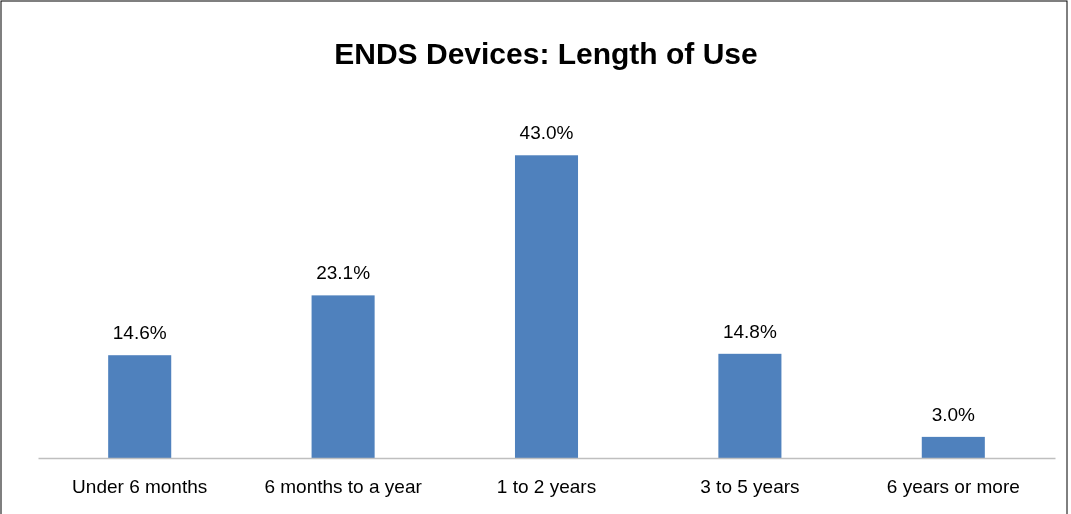  What do you see at coordinates (343, 273) in the screenshot?
I see `data-label: 23.1%` at bounding box center [343, 273].